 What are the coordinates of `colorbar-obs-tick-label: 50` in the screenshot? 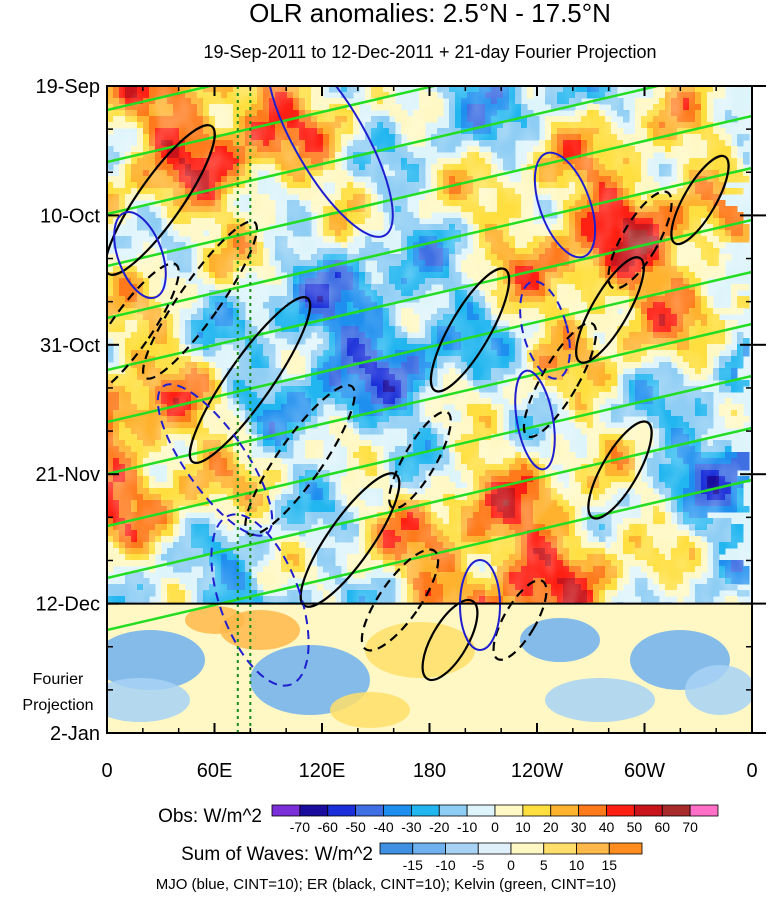 It's located at (635, 827).